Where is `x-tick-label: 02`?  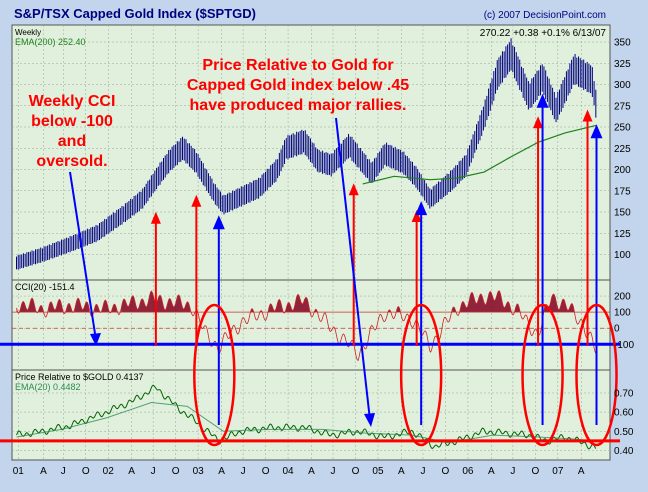 x-tick-label: 02 is located at coordinates (109, 471).